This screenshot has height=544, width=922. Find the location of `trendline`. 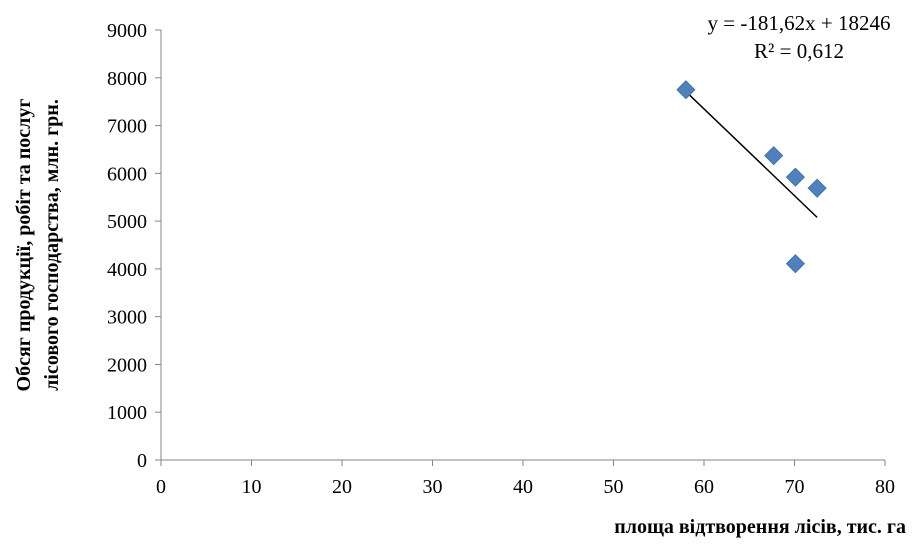

trendline is located at coordinates (751, 154).